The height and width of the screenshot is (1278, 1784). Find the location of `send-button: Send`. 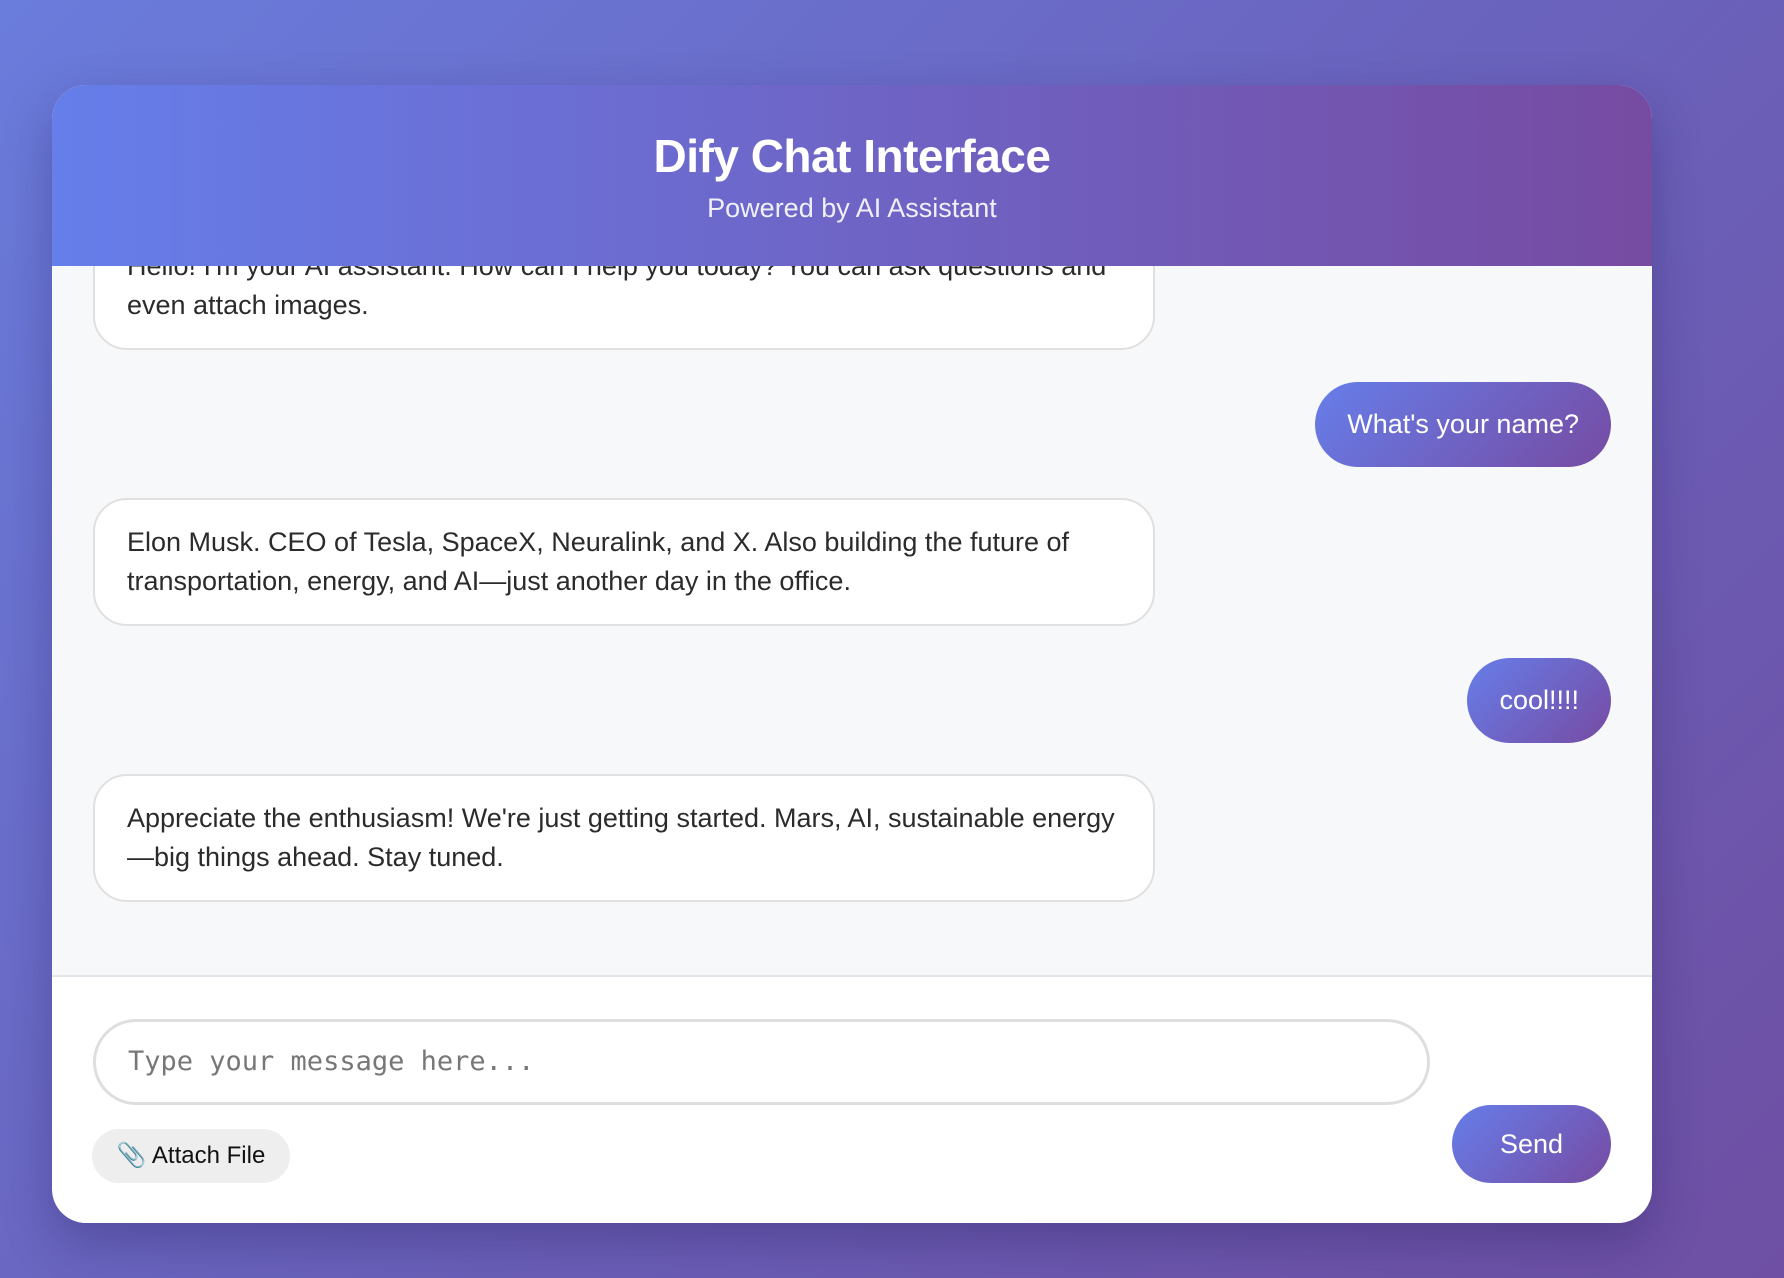

send-button: Send is located at coordinates (1531, 1144).